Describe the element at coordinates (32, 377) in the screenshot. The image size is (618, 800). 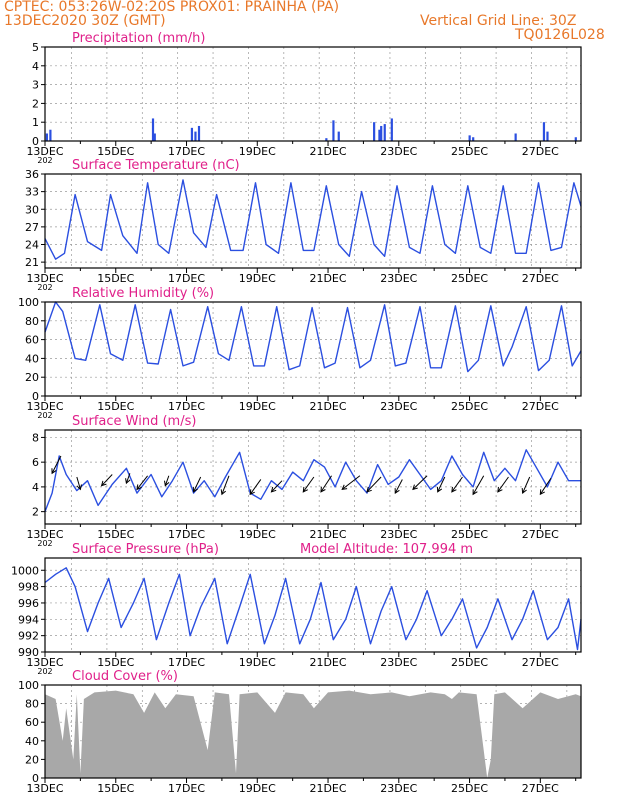
I see `y-tick-label: 20` at that location.